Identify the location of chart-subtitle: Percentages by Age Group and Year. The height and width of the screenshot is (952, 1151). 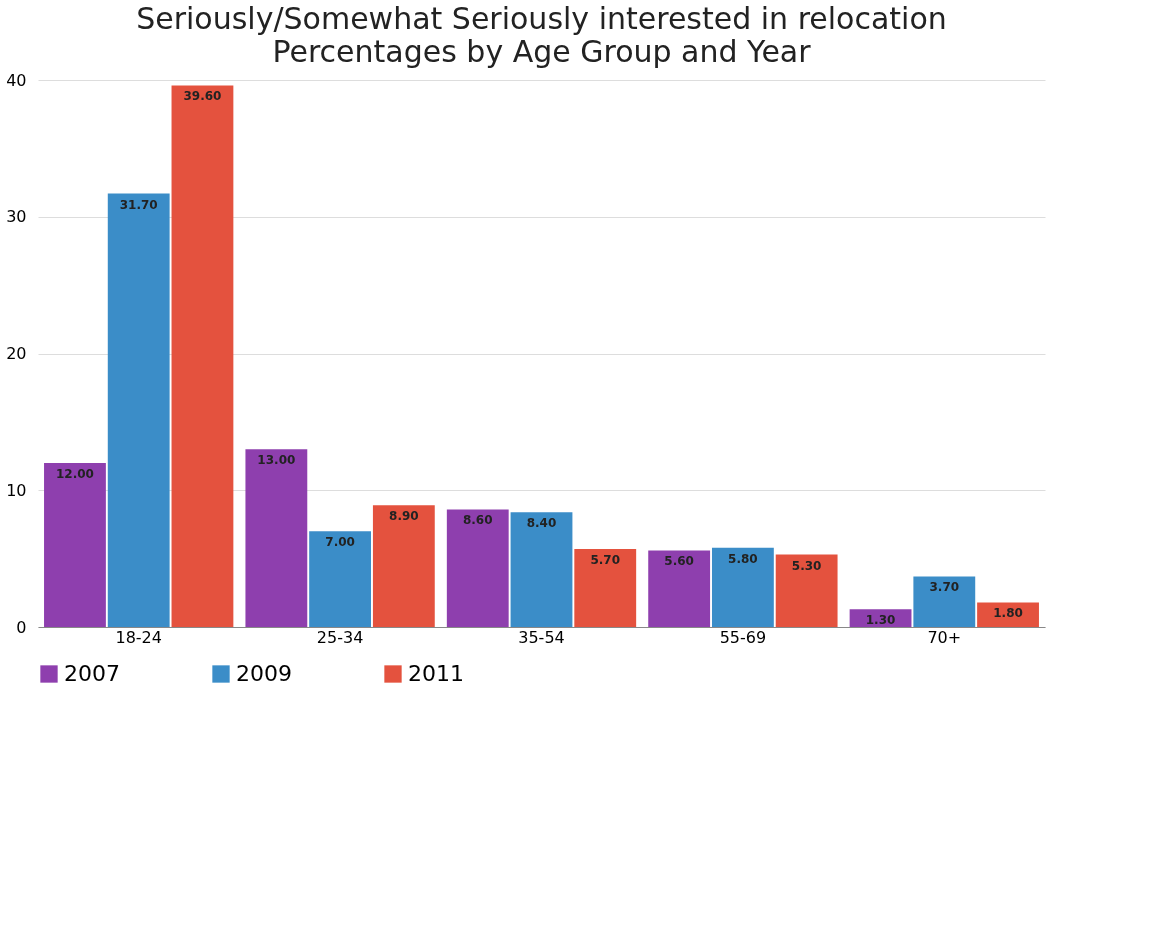
(542, 51).